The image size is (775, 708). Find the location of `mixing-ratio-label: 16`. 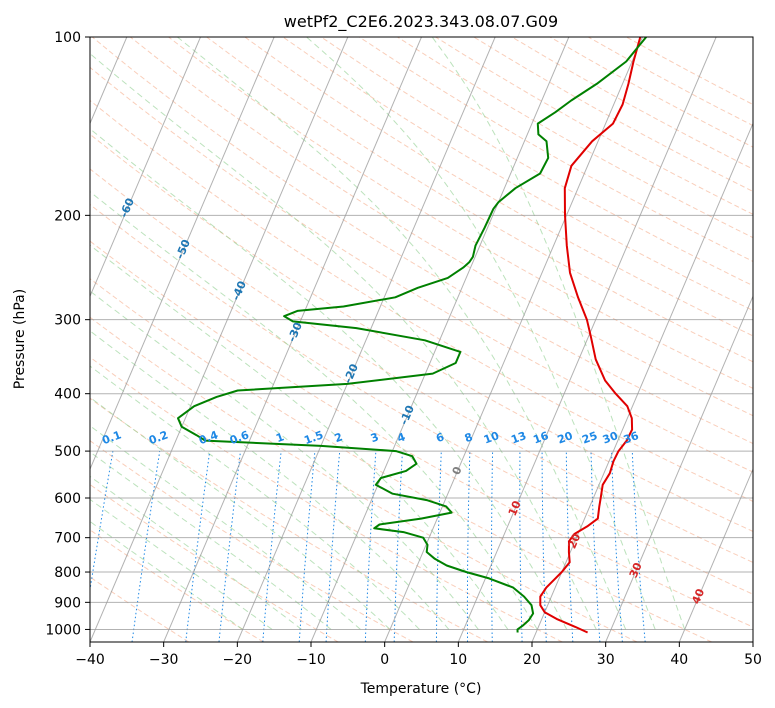

mixing-ratio-label: 16 is located at coordinates (540, 438).